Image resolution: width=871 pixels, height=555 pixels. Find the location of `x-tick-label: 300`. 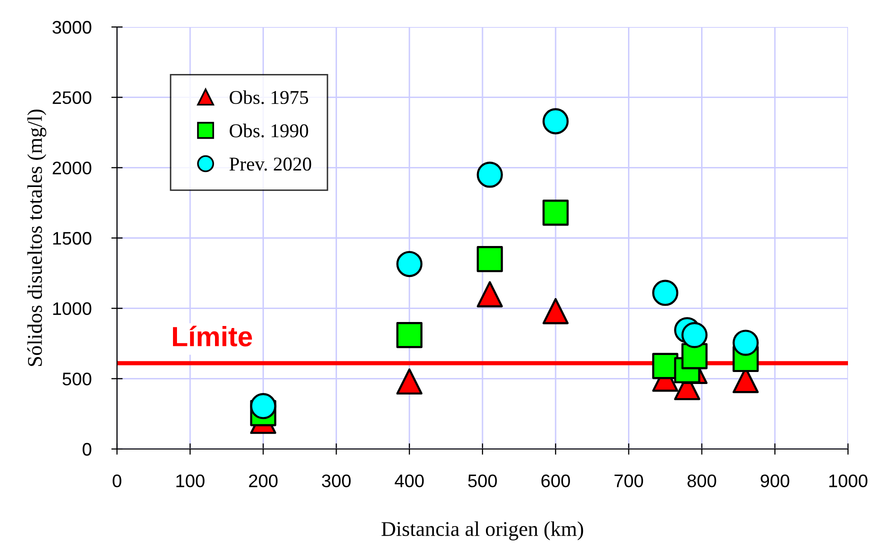

x-tick-label: 300 is located at coordinates (336, 481).